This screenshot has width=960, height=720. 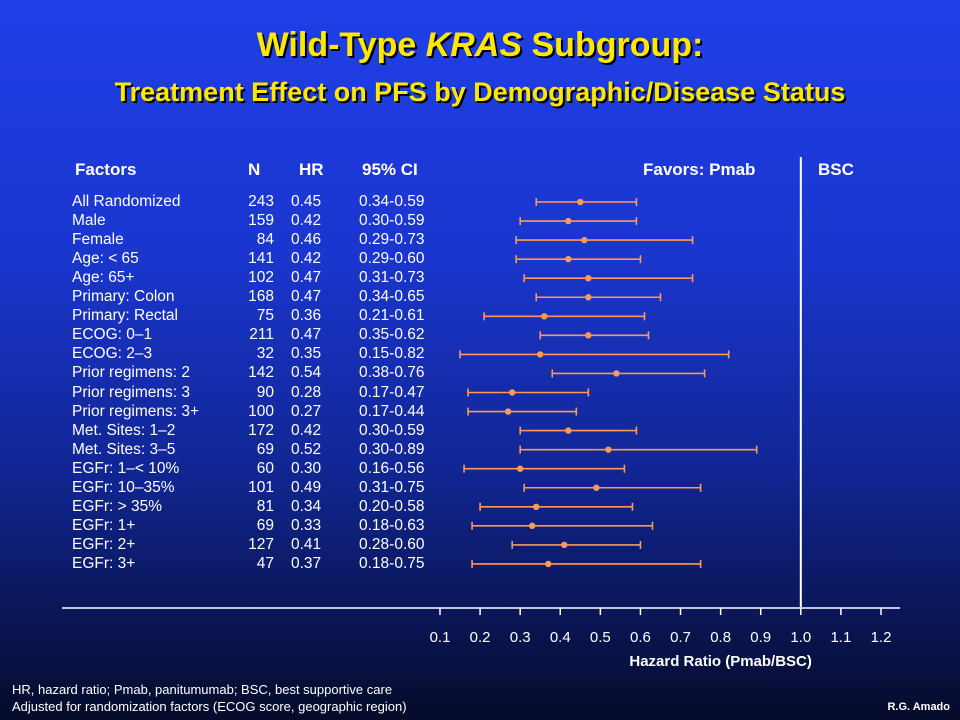 What do you see at coordinates (261, 373) in the screenshot?
I see `row-n: 142` at bounding box center [261, 373].